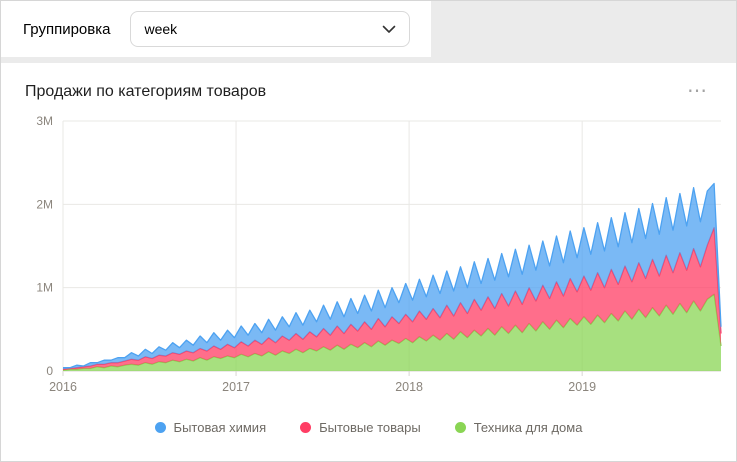 The image size is (737, 462). I want to click on svg-text: 0, so click(49, 371).